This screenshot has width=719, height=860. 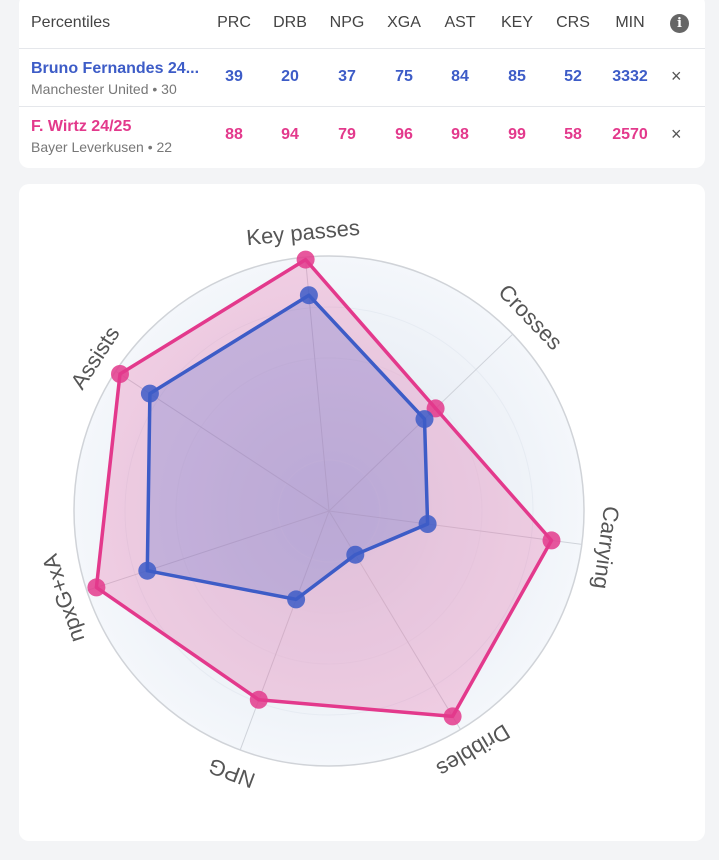 I want to click on value-drb: 20, so click(x=290, y=76).